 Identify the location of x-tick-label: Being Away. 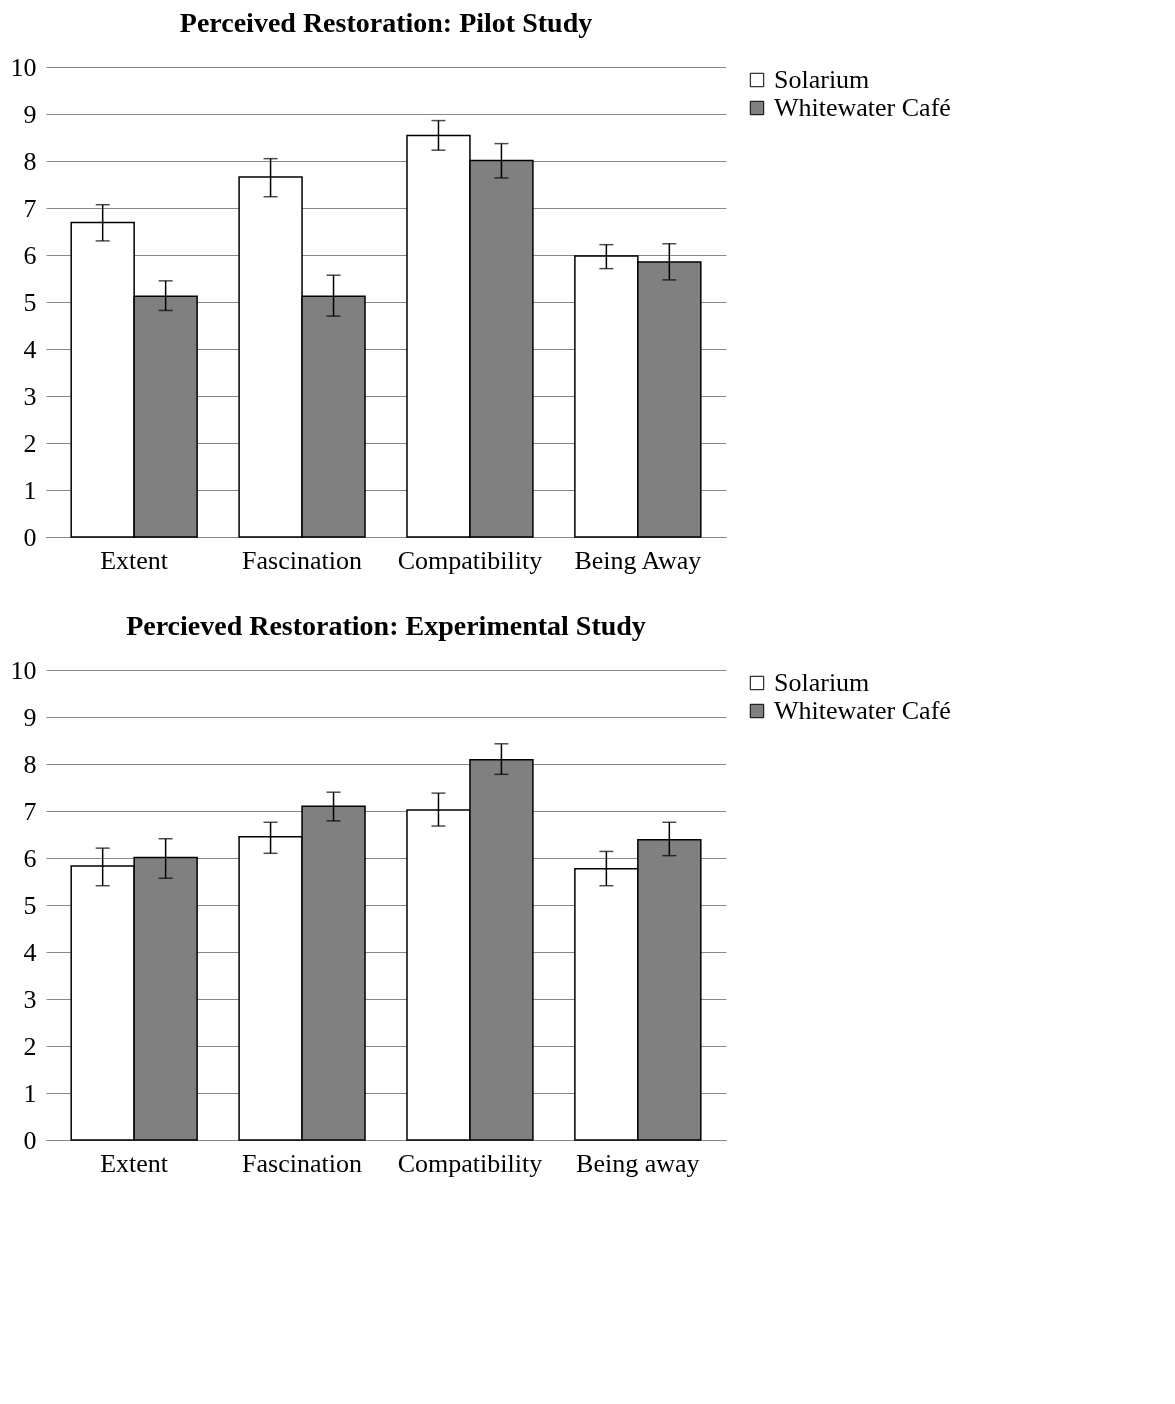
(638, 560).